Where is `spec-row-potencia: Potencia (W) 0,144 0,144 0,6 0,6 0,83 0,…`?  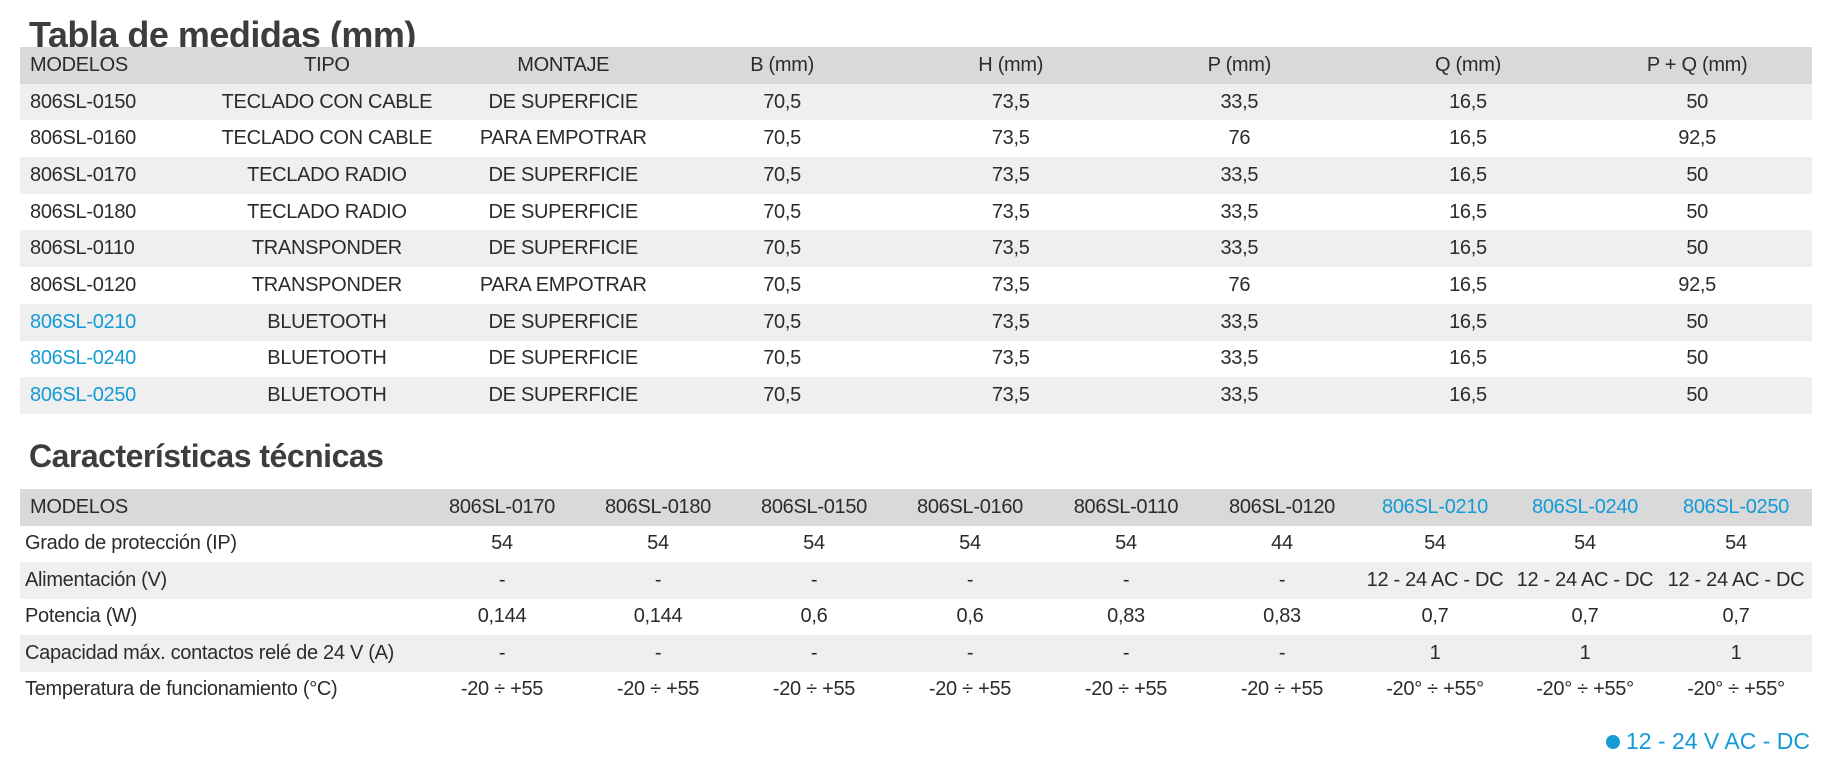
spec-row-potencia: Potencia (W) 0,144 0,144 0,6 0,6 0,83 0,… is located at coordinates (916, 616).